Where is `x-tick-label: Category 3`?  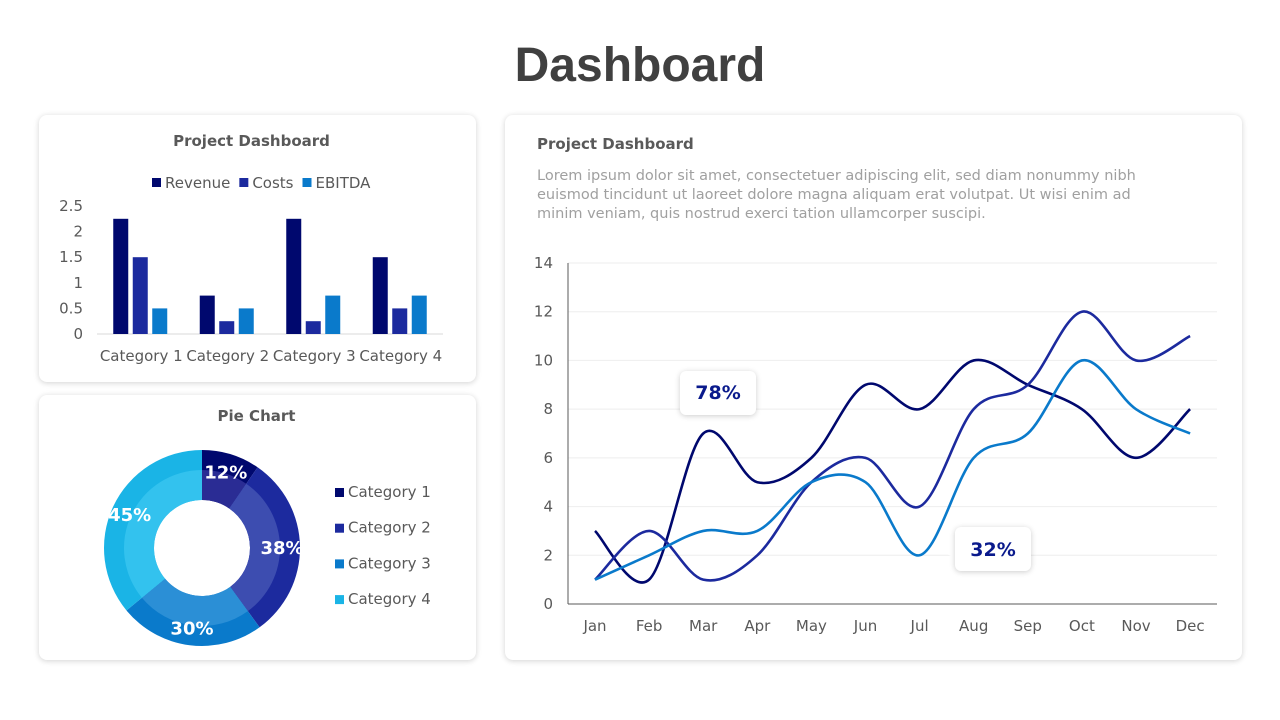
x-tick-label: Category 3 is located at coordinates (314, 356).